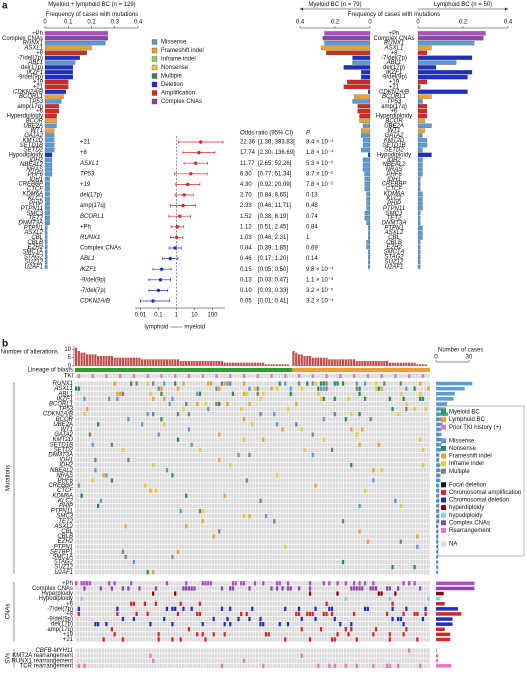  I want to click on row-label: Hypodiploidy, so click(26, 155).